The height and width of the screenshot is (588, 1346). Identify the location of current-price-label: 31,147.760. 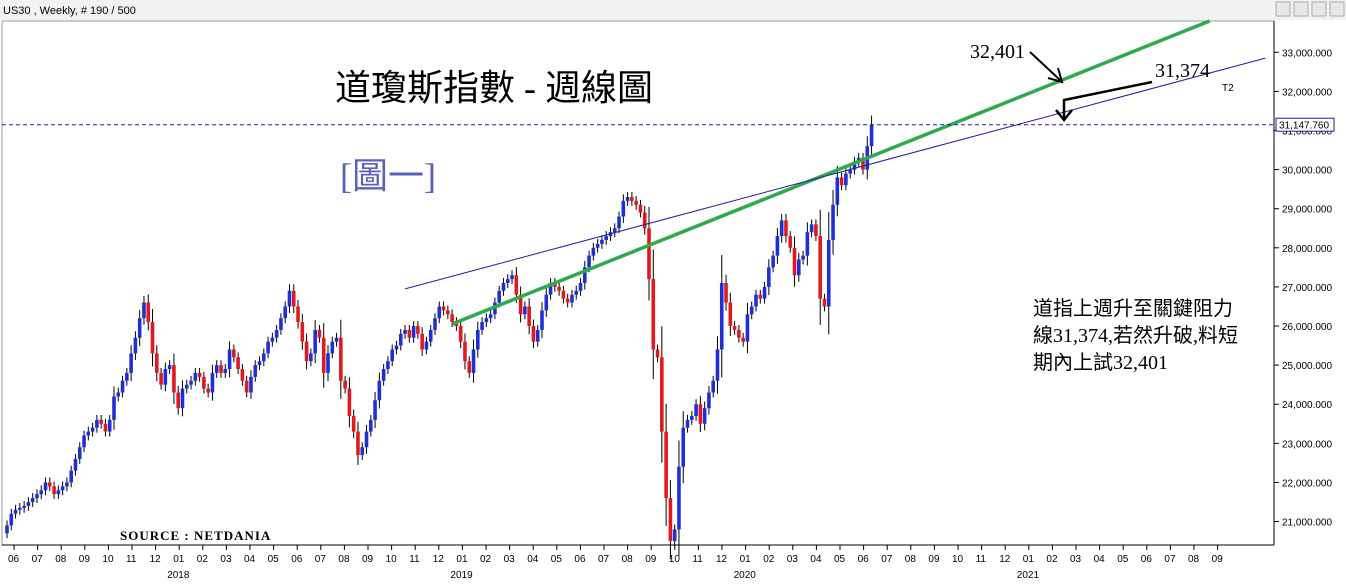
(1304, 126).